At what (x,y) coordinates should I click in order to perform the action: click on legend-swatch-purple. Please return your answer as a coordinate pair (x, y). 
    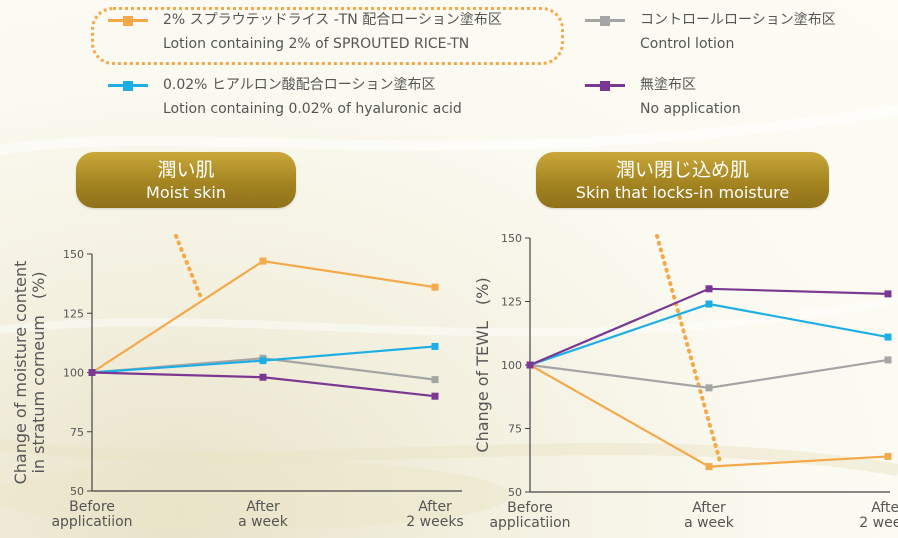
    Looking at the image, I should click on (605, 85).